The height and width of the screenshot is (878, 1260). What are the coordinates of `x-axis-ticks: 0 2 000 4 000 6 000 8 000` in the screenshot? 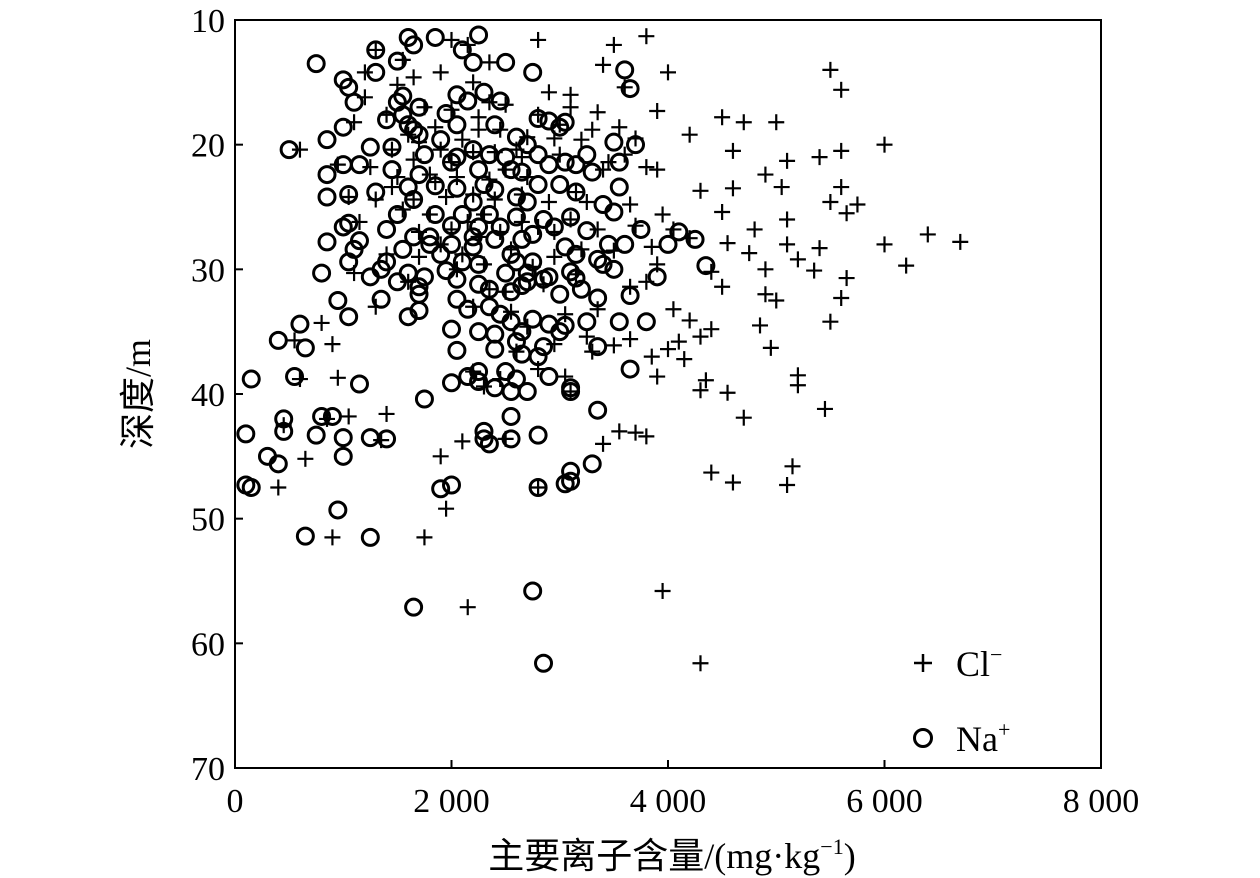 It's located at (683, 790).